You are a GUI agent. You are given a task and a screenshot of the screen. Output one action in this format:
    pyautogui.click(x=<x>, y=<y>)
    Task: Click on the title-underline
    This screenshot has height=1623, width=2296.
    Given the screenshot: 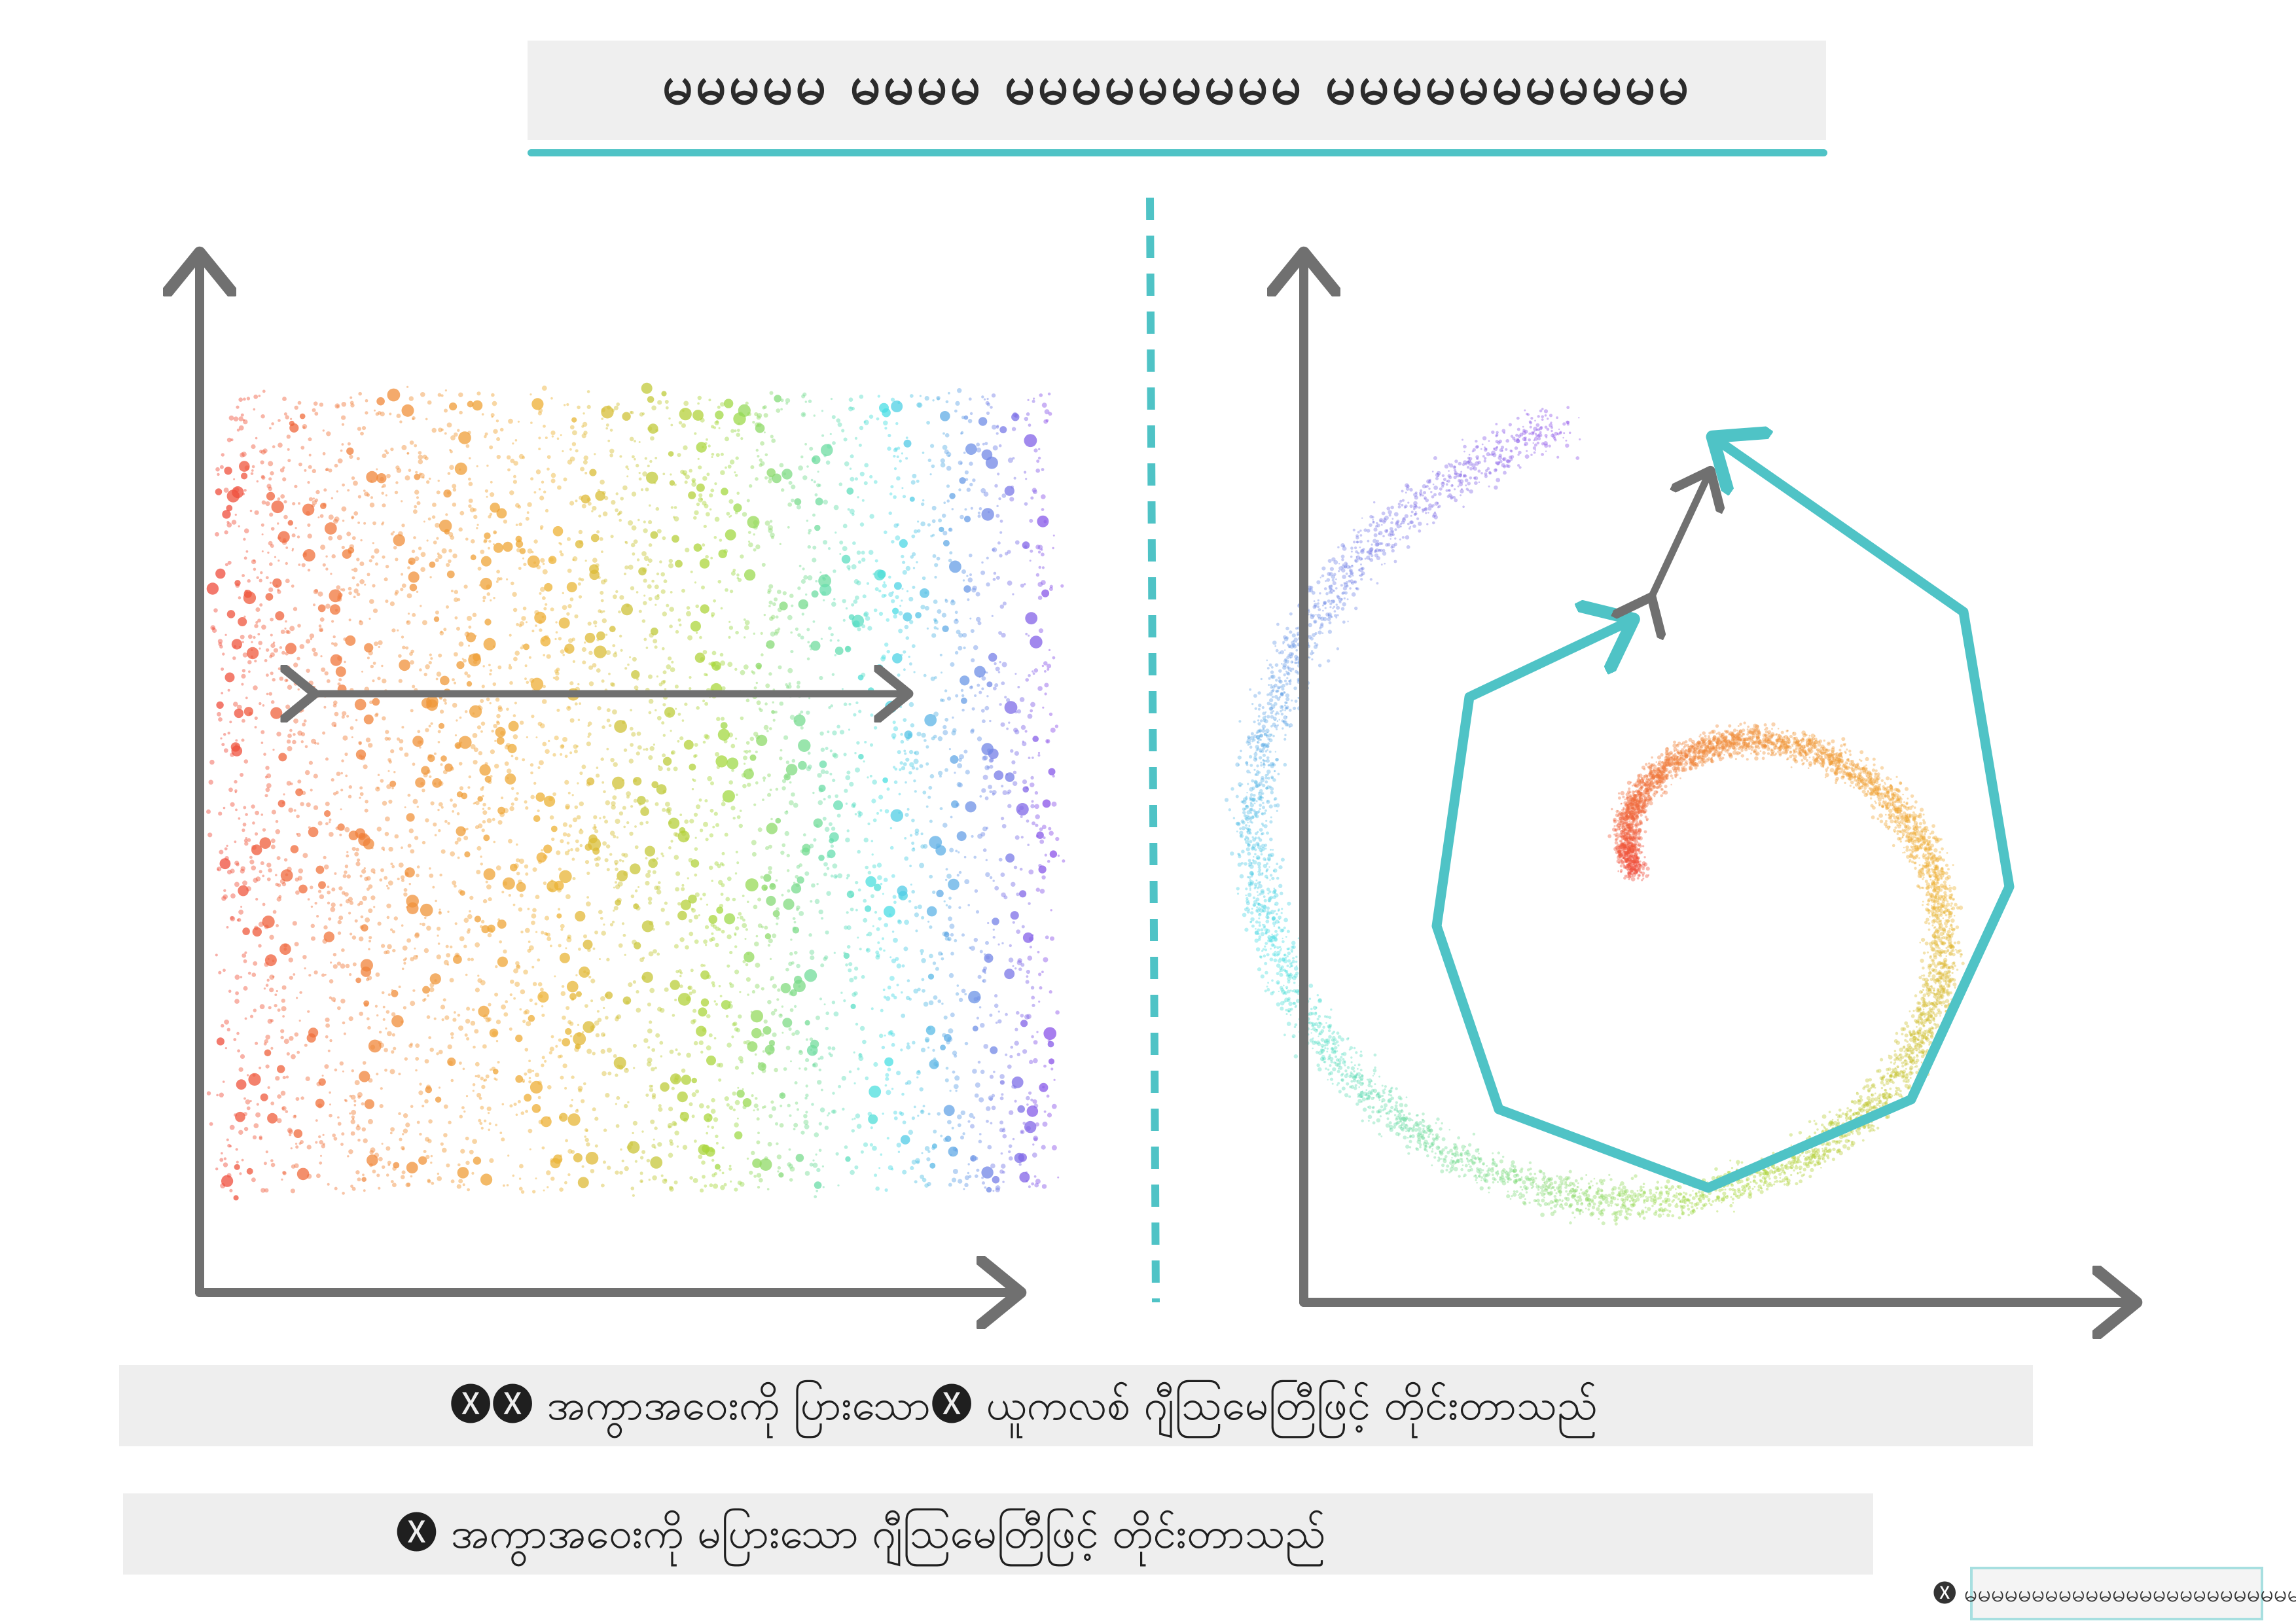 What is the action you would take?
    pyautogui.click(x=1177, y=152)
    